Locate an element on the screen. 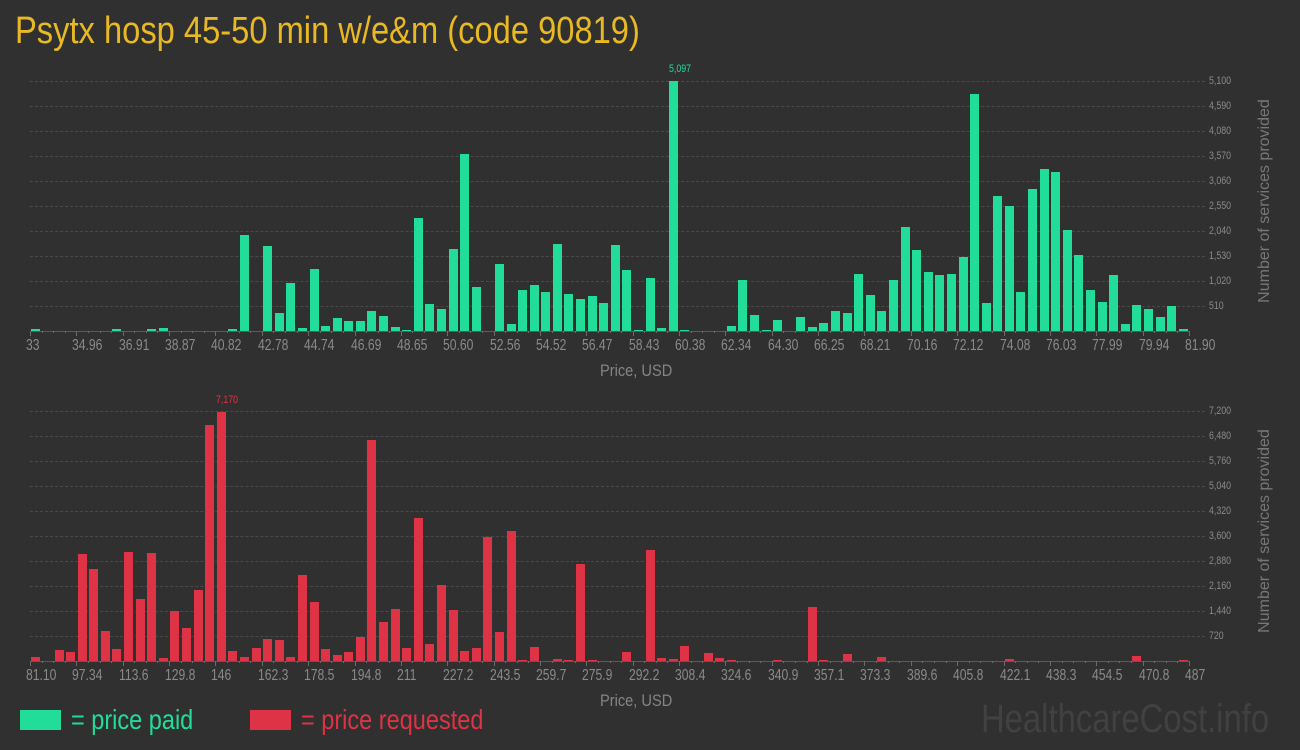  x-tick-label: 308.4 is located at coordinates (690, 675).